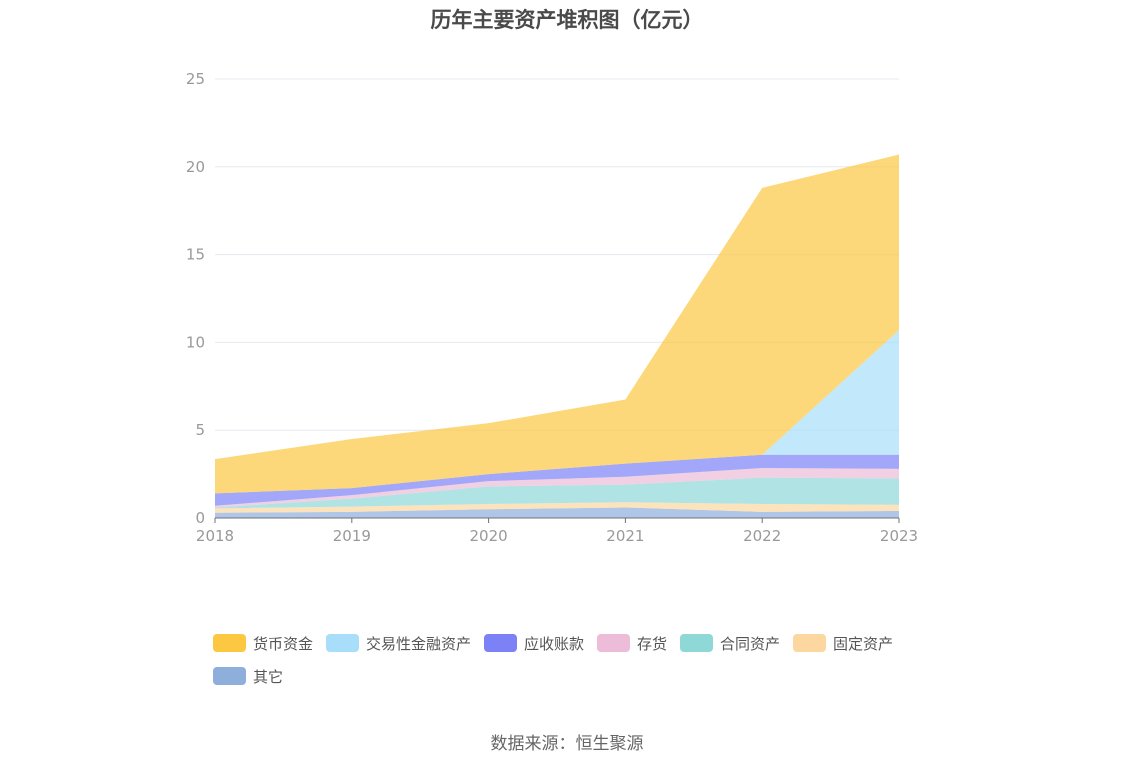 This screenshot has width=1134, height=766. Describe the element at coordinates (215, 536) in the screenshot. I see `x-tick-label: 2018` at that location.